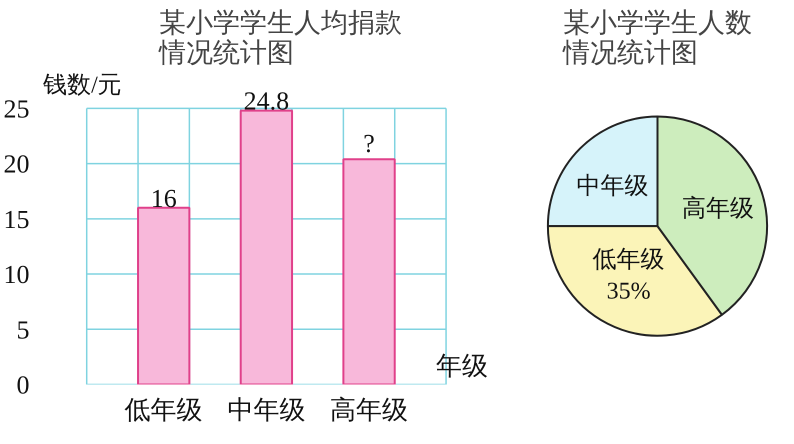 The image size is (794, 444). What do you see at coordinates (23, 385) in the screenshot?
I see `y-tick-label: 0` at bounding box center [23, 385].